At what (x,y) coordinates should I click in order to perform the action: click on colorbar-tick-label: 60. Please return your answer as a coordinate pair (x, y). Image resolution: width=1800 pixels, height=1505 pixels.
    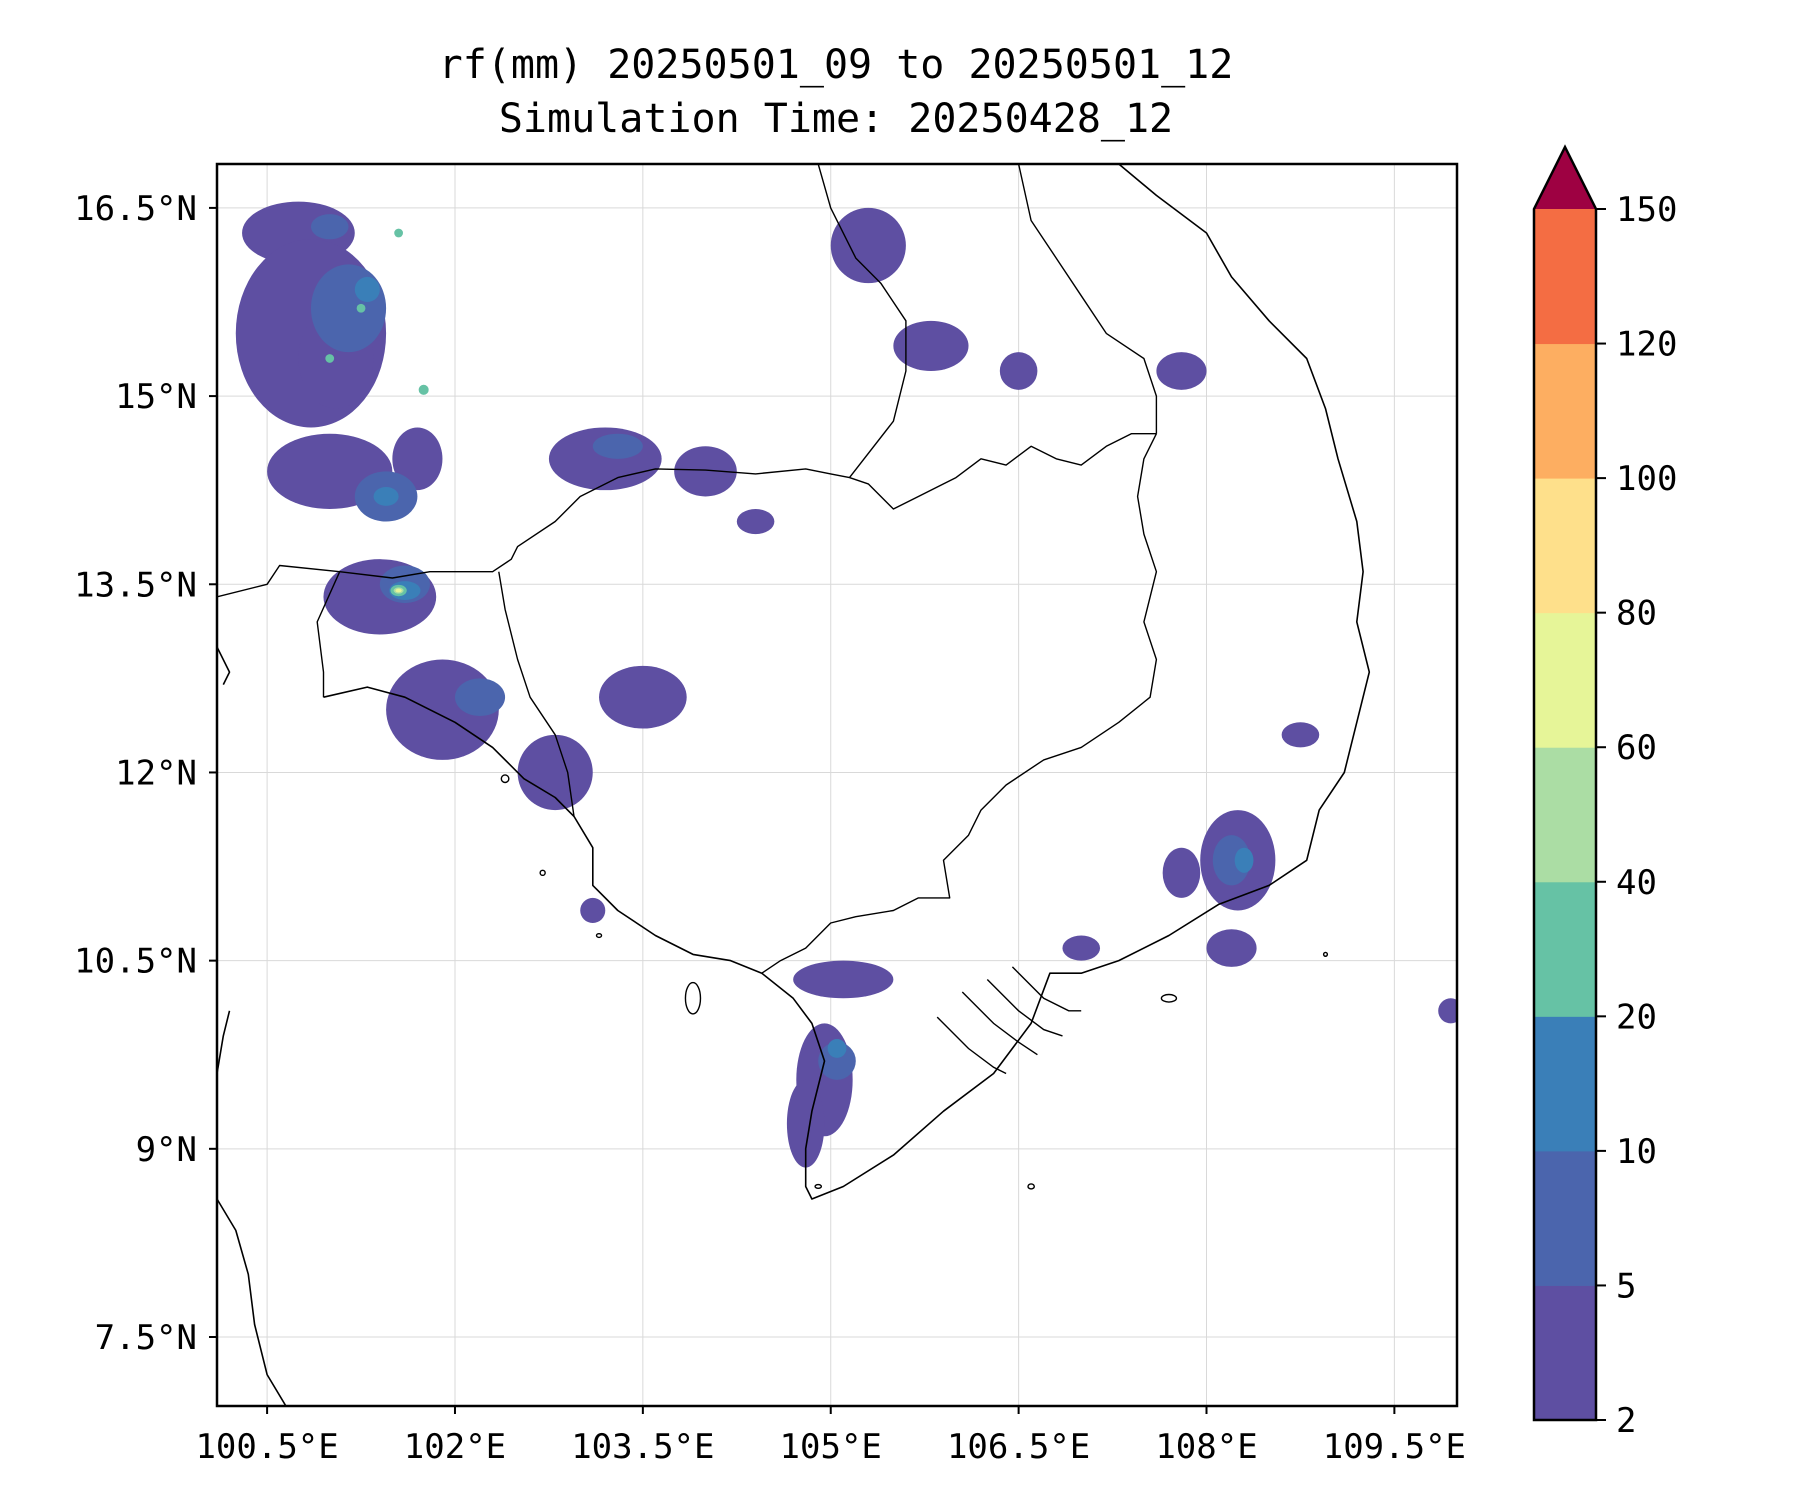
    Looking at the image, I should click on (1636, 748).